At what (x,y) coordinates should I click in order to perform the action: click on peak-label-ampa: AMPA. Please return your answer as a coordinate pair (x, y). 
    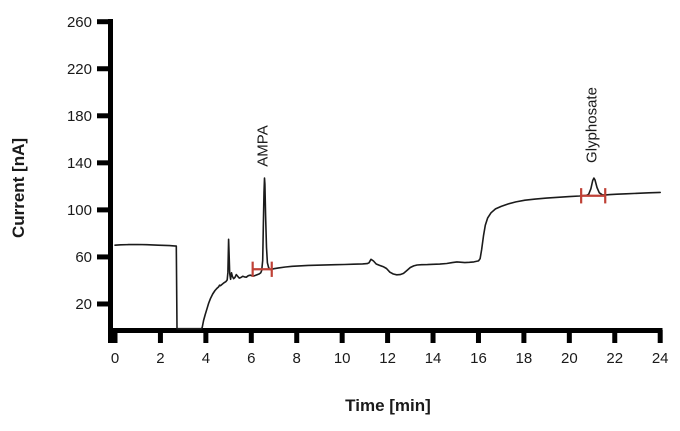
    Looking at the image, I should click on (263, 146).